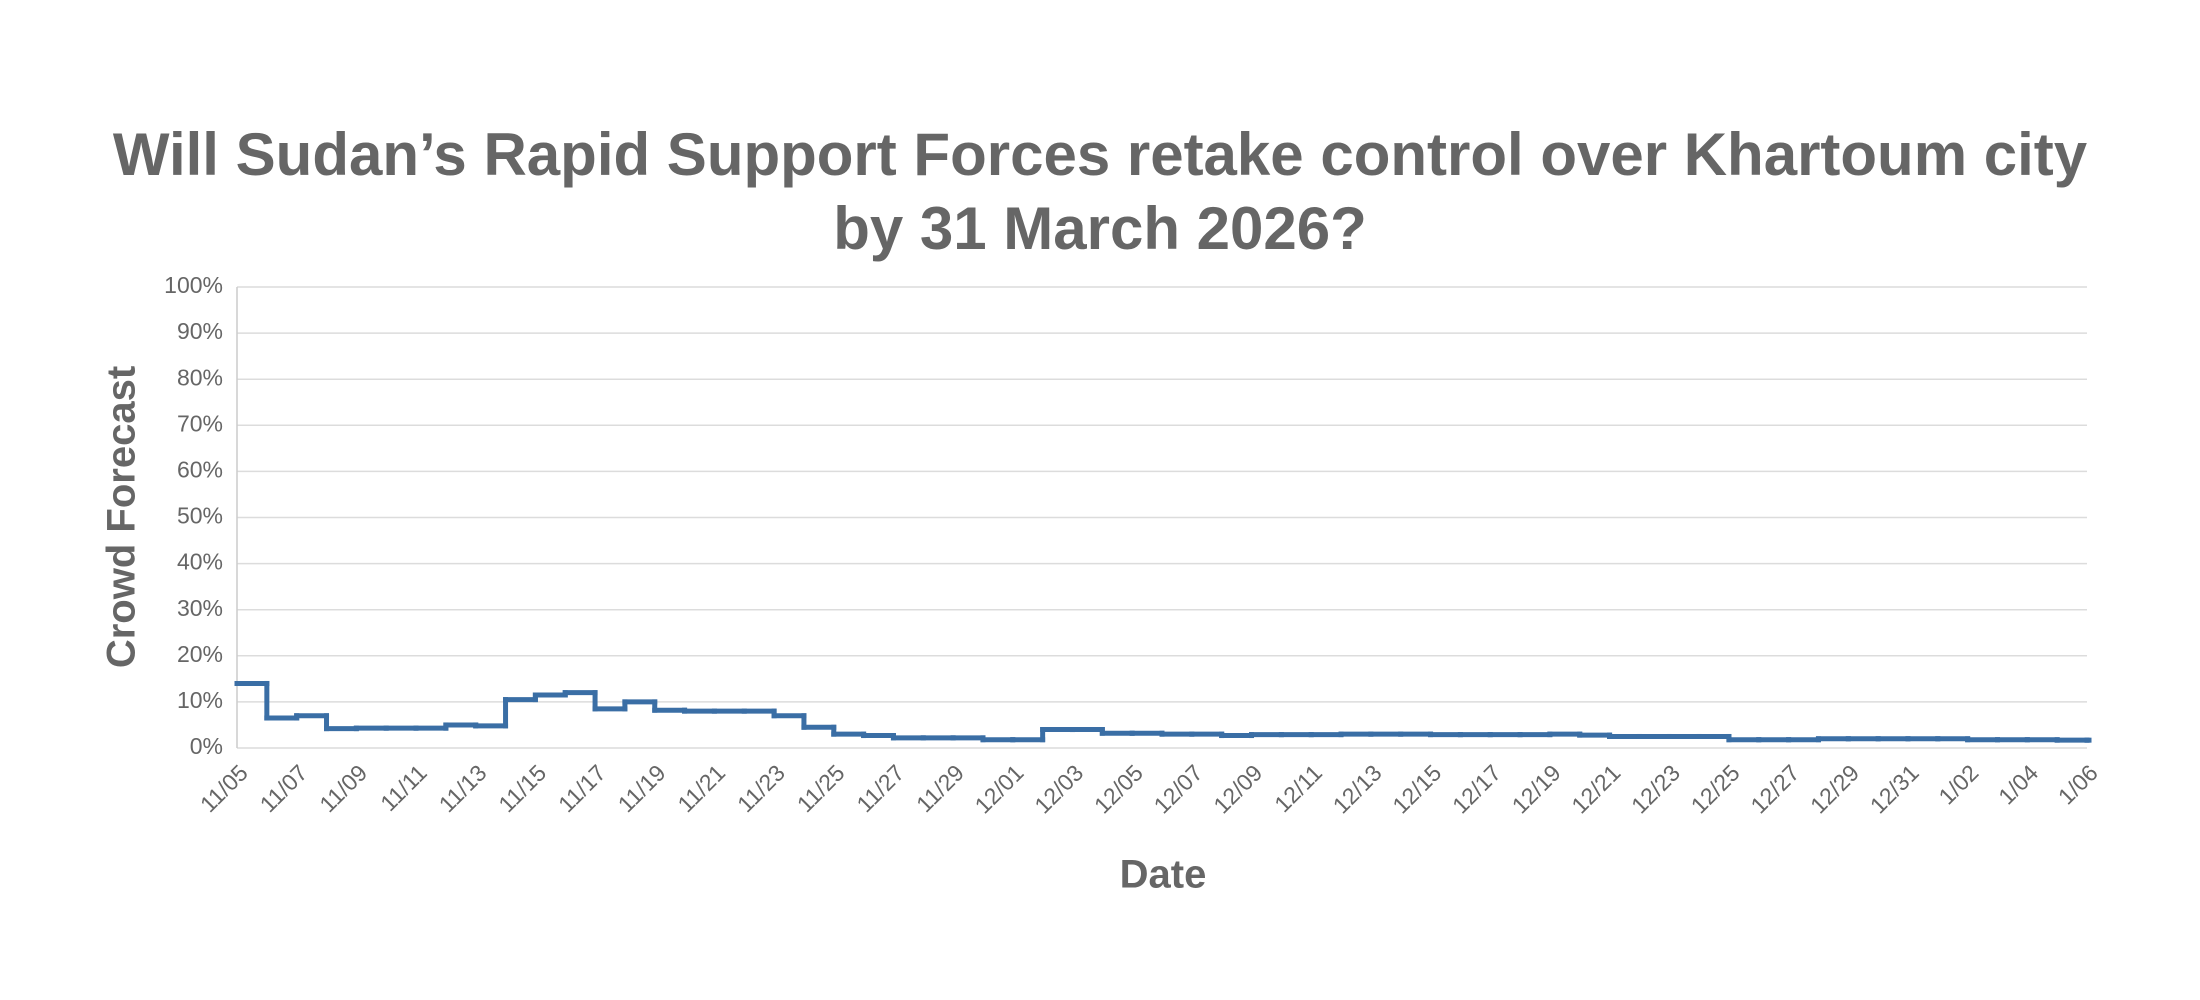 This screenshot has height=1000, width=2200. What do you see at coordinates (1655, 788) in the screenshot?
I see `x-tick-label: 12/23` at bounding box center [1655, 788].